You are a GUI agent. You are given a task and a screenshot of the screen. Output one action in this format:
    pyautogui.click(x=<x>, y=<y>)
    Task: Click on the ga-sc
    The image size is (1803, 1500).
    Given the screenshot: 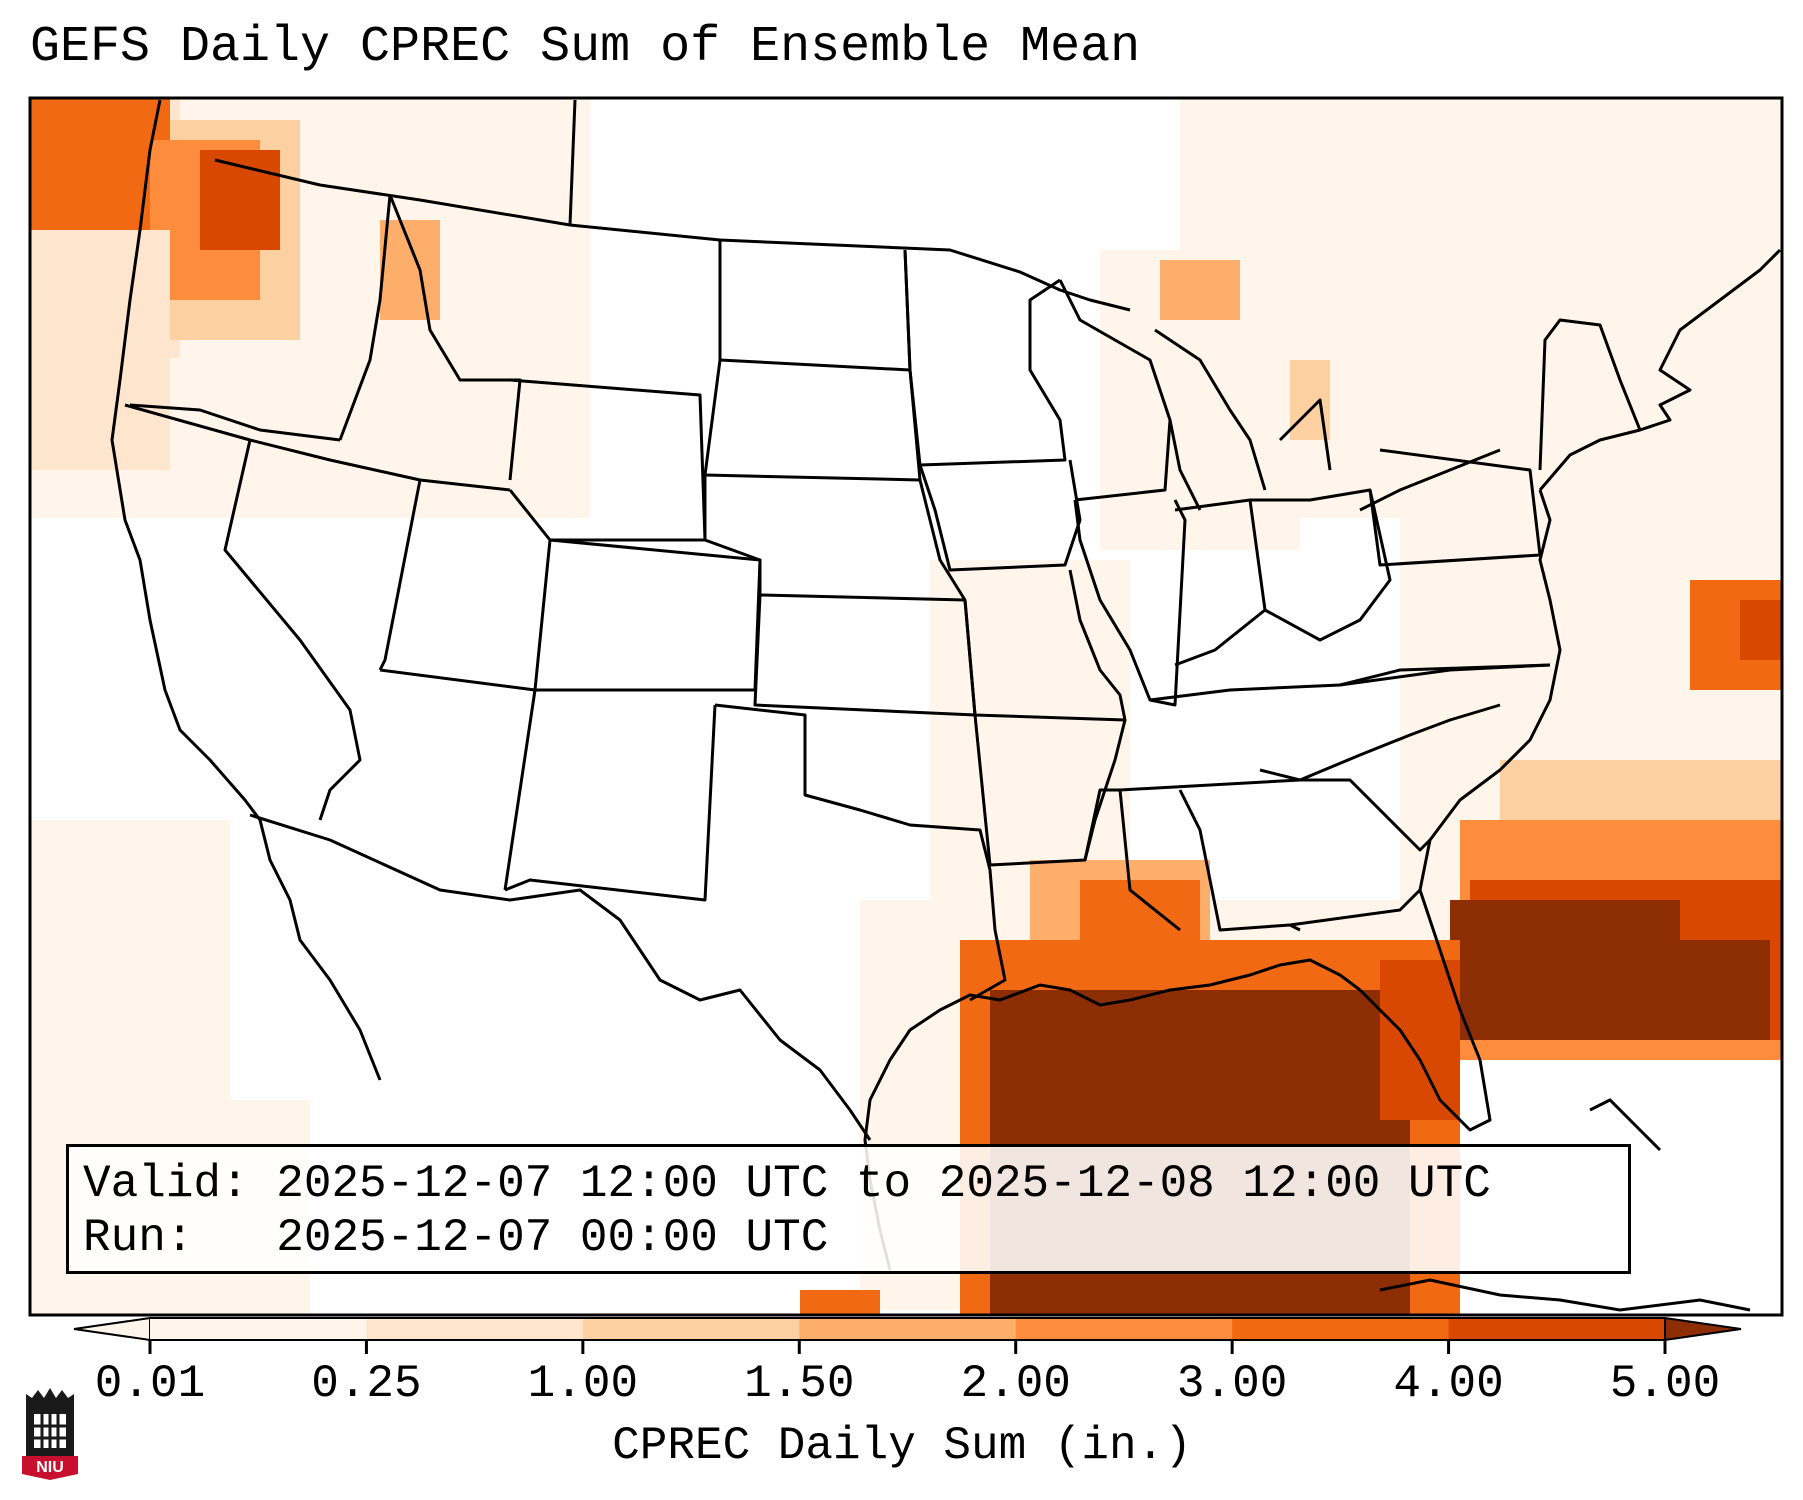 What is the action you would take?
    pyautogui.click(x=1345, y=810)
    